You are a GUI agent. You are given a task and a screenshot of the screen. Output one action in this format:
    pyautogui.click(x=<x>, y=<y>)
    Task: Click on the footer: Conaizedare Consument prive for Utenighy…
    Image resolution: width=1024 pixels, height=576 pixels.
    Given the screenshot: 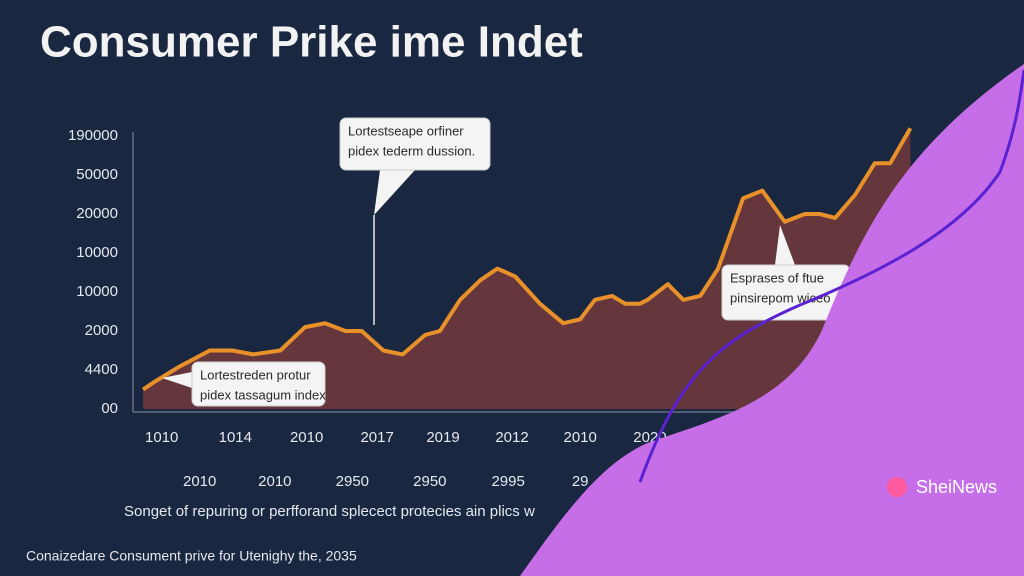 What is the action you would take?
    pyautogui.click(x=191, y=556)
    